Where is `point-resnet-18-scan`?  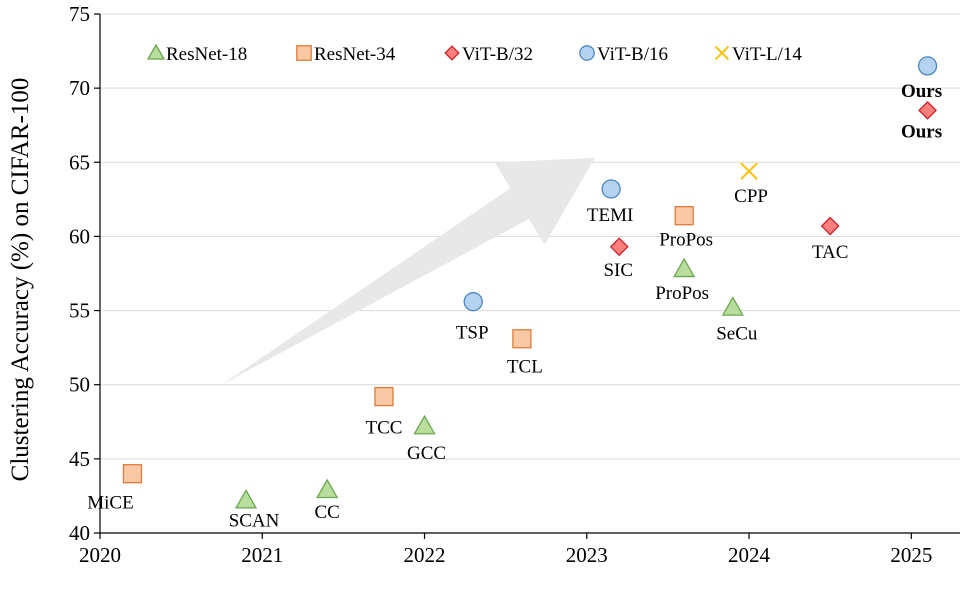 point-resnet-18-scan is located at coordinates (246, 499).